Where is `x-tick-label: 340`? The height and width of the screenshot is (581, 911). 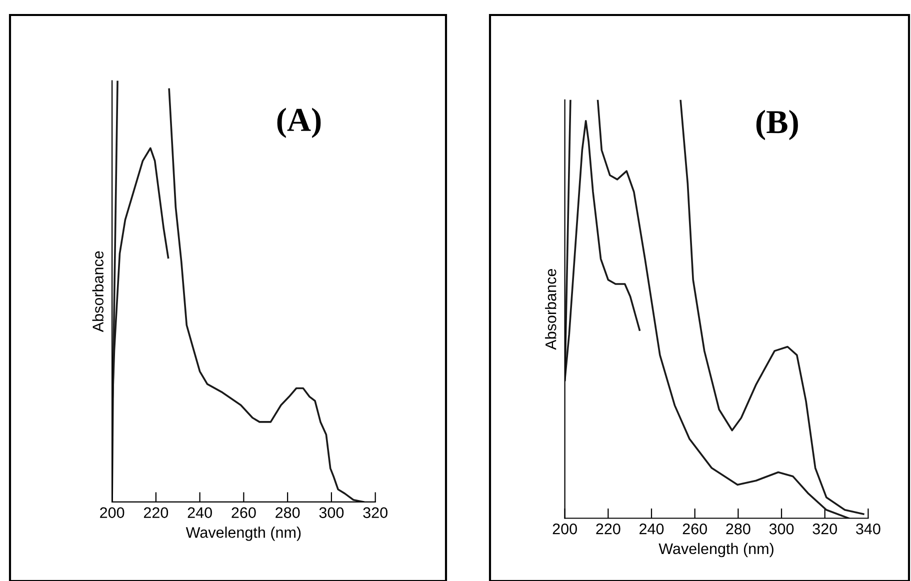
x-tick-label: 340 is located at coordinates (868, 529).